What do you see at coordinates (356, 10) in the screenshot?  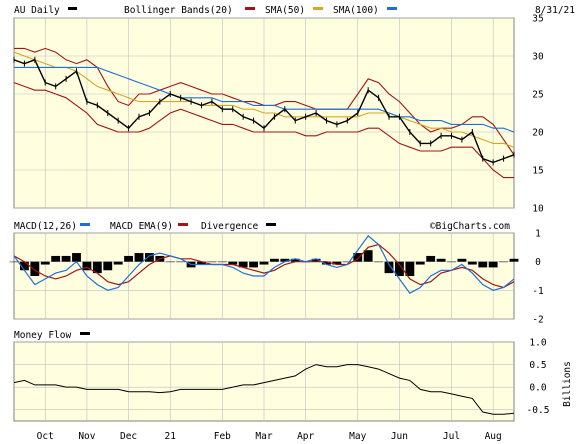 I see `legend-sma100-label: SMA(100)` at bounding box center [356, 10].